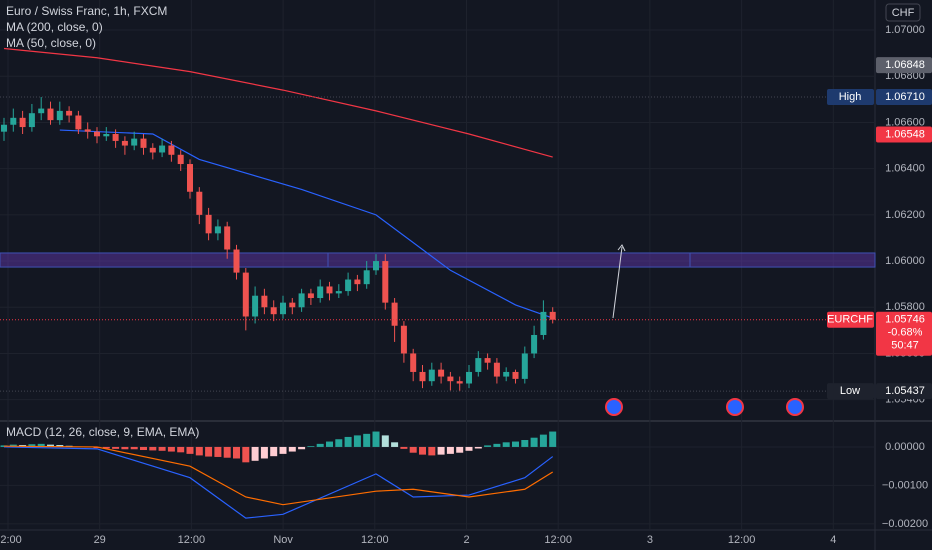 The height and width of the screenshot is (550, 932). Describe the element at coordinates (704, 407) in the screenshot. I see `event-icons` at that location.